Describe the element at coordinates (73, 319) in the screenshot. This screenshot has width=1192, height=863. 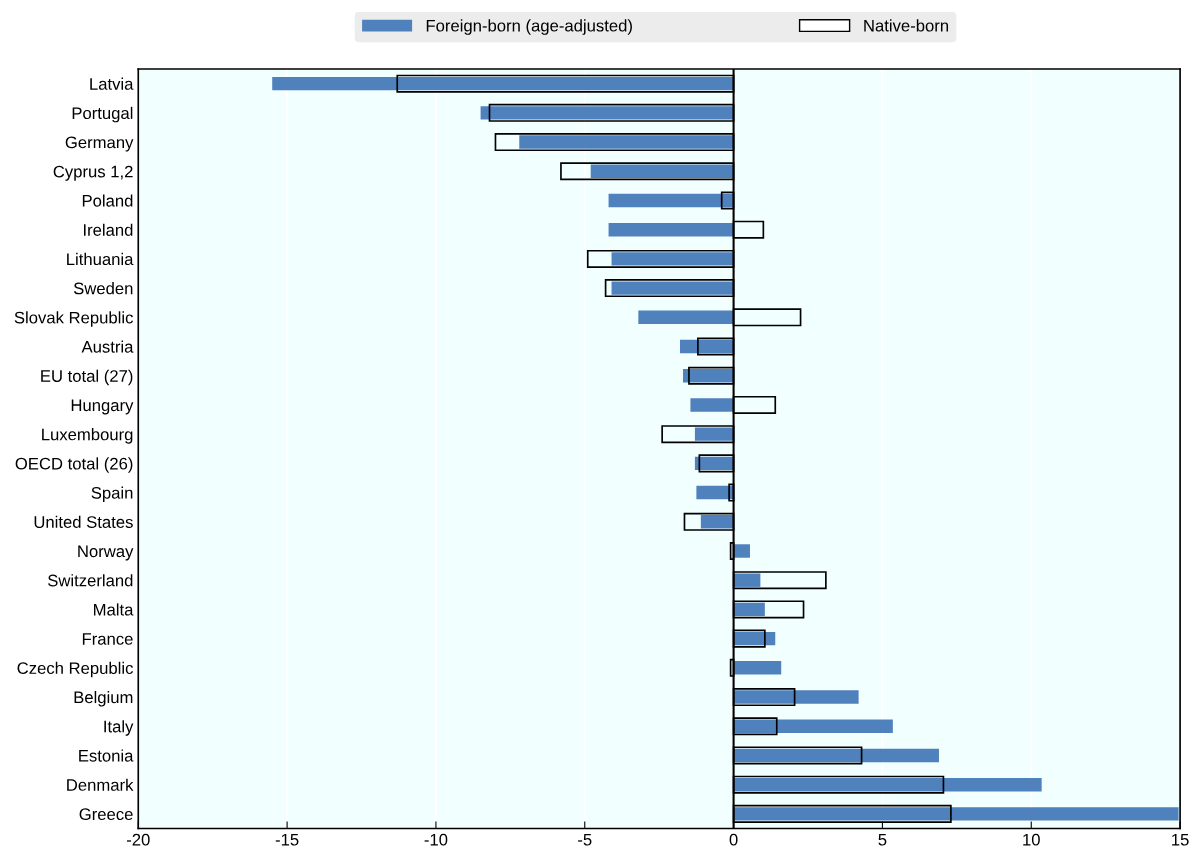
I see `y-tick-label: Slovak Republic` at that location.